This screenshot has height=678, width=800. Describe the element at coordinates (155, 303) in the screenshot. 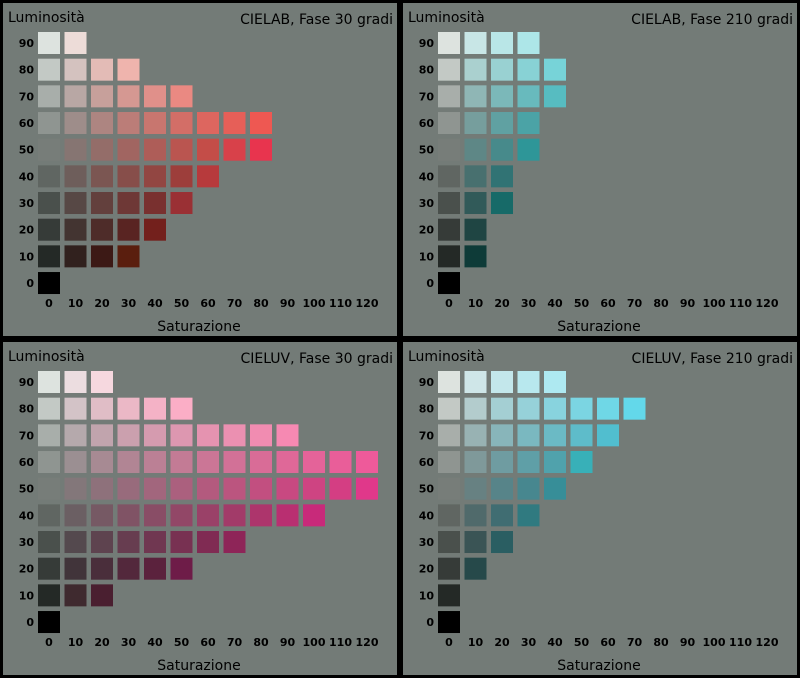

I see `x-tick-label: 40` at that location.